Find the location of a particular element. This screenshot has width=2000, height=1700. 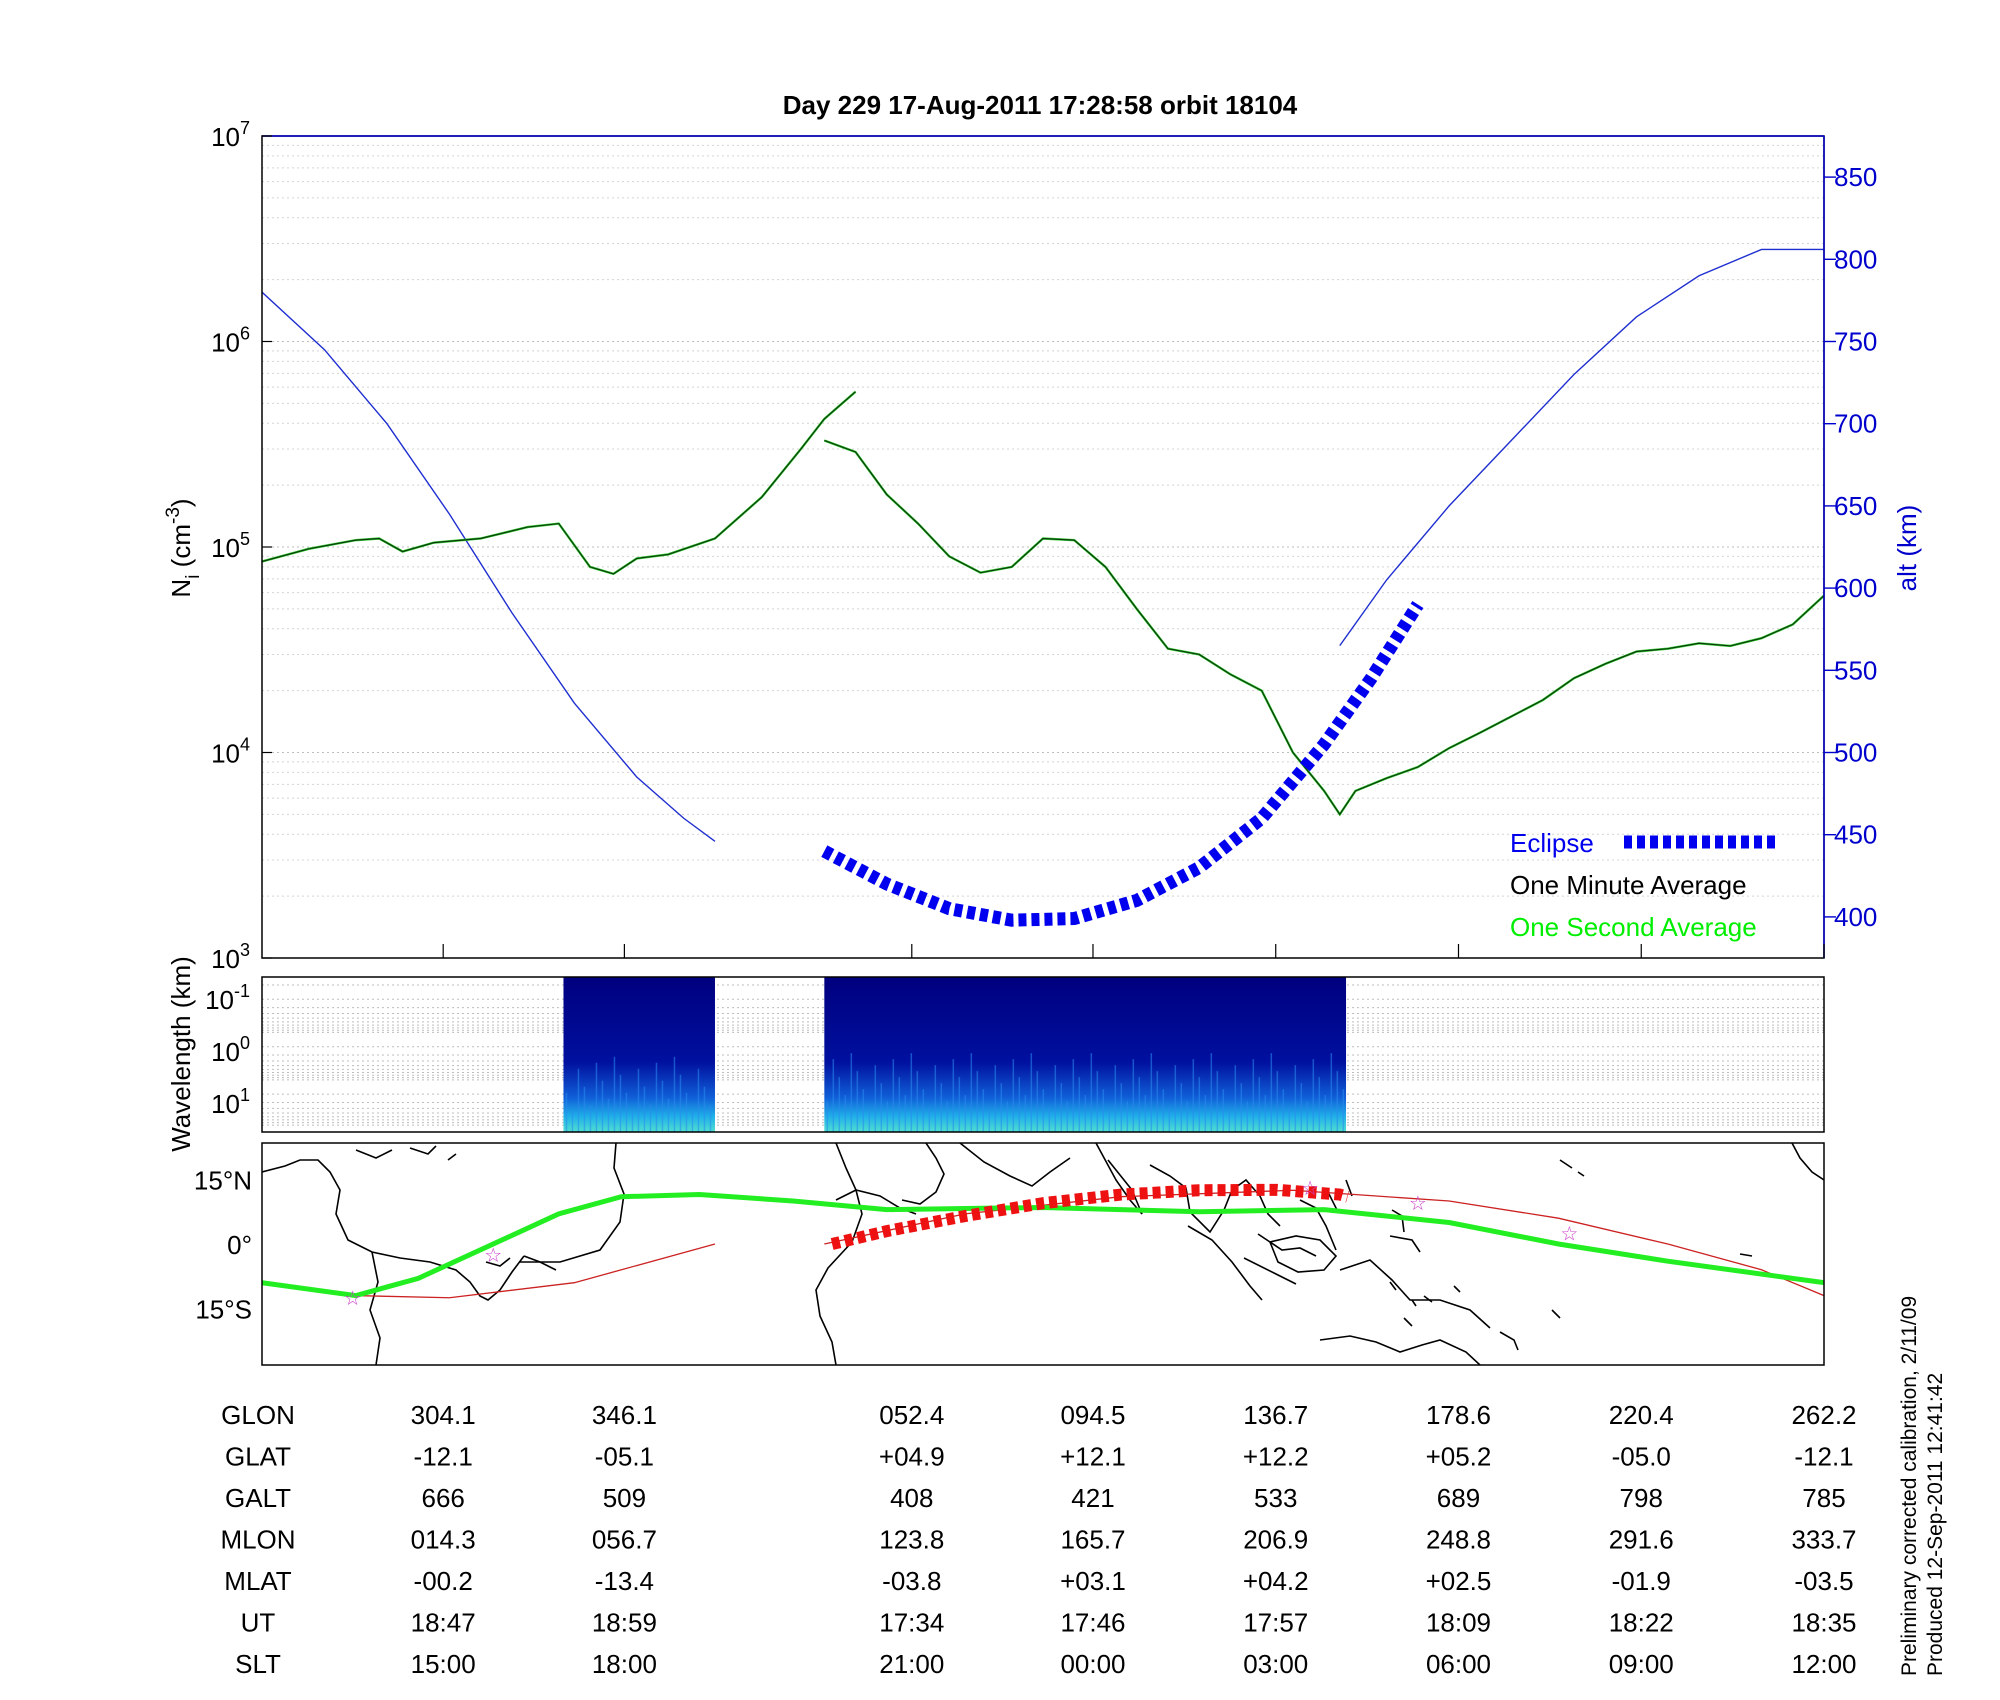

table-cell: +02.5 is located at coordinates (1459, 1581).